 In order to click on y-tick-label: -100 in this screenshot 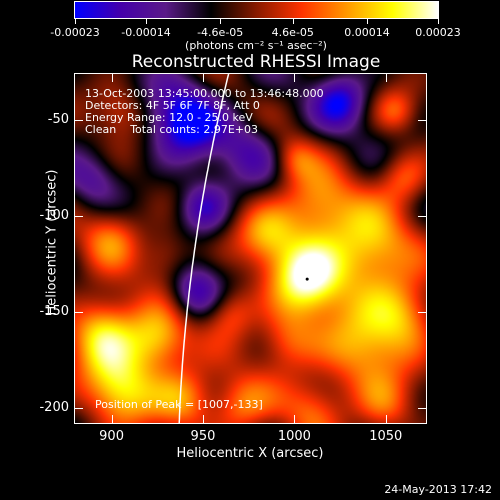, I will do `click(54, 215)`.